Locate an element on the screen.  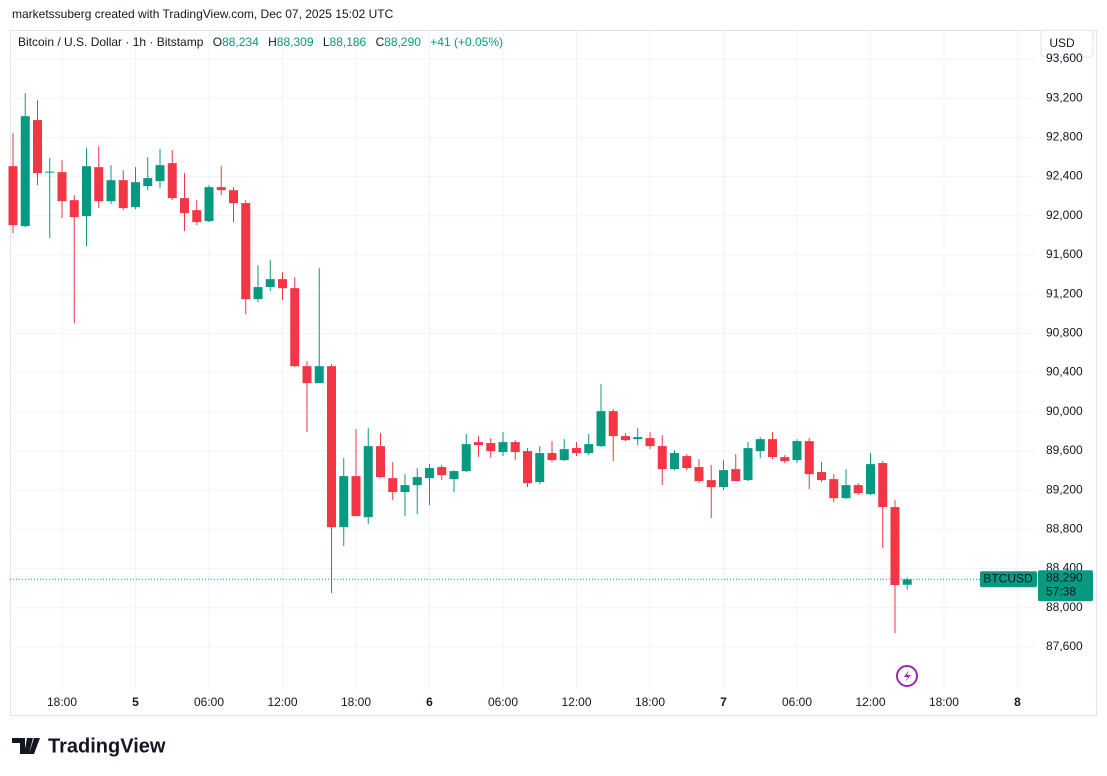
y-tick-label: 91,200 is located at coordinates (1064, 293).